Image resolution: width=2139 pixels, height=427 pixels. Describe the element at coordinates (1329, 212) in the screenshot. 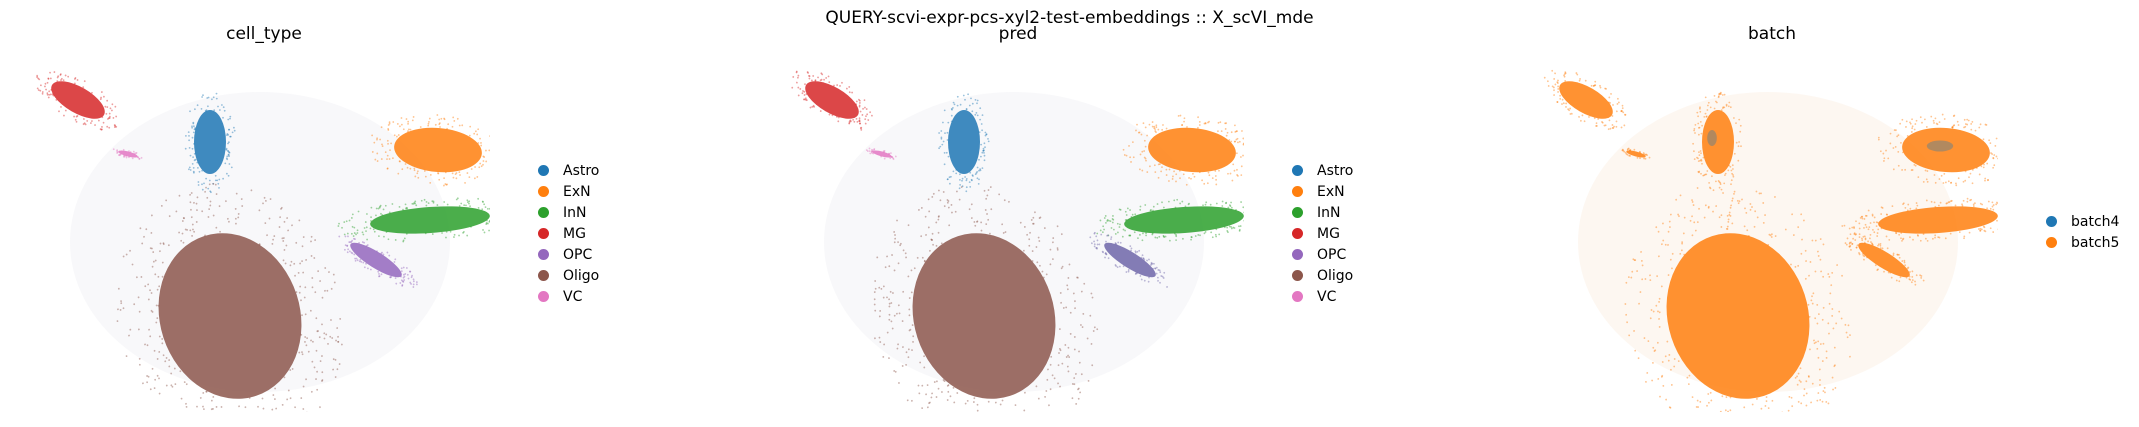

I see `legend-label: InN` at that location.